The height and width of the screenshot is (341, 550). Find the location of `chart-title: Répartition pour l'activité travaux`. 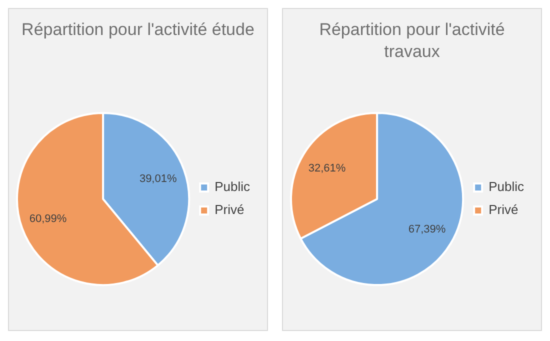

chart-title: Répartition pour l'activité travaux is located at coordinates (412, 41).